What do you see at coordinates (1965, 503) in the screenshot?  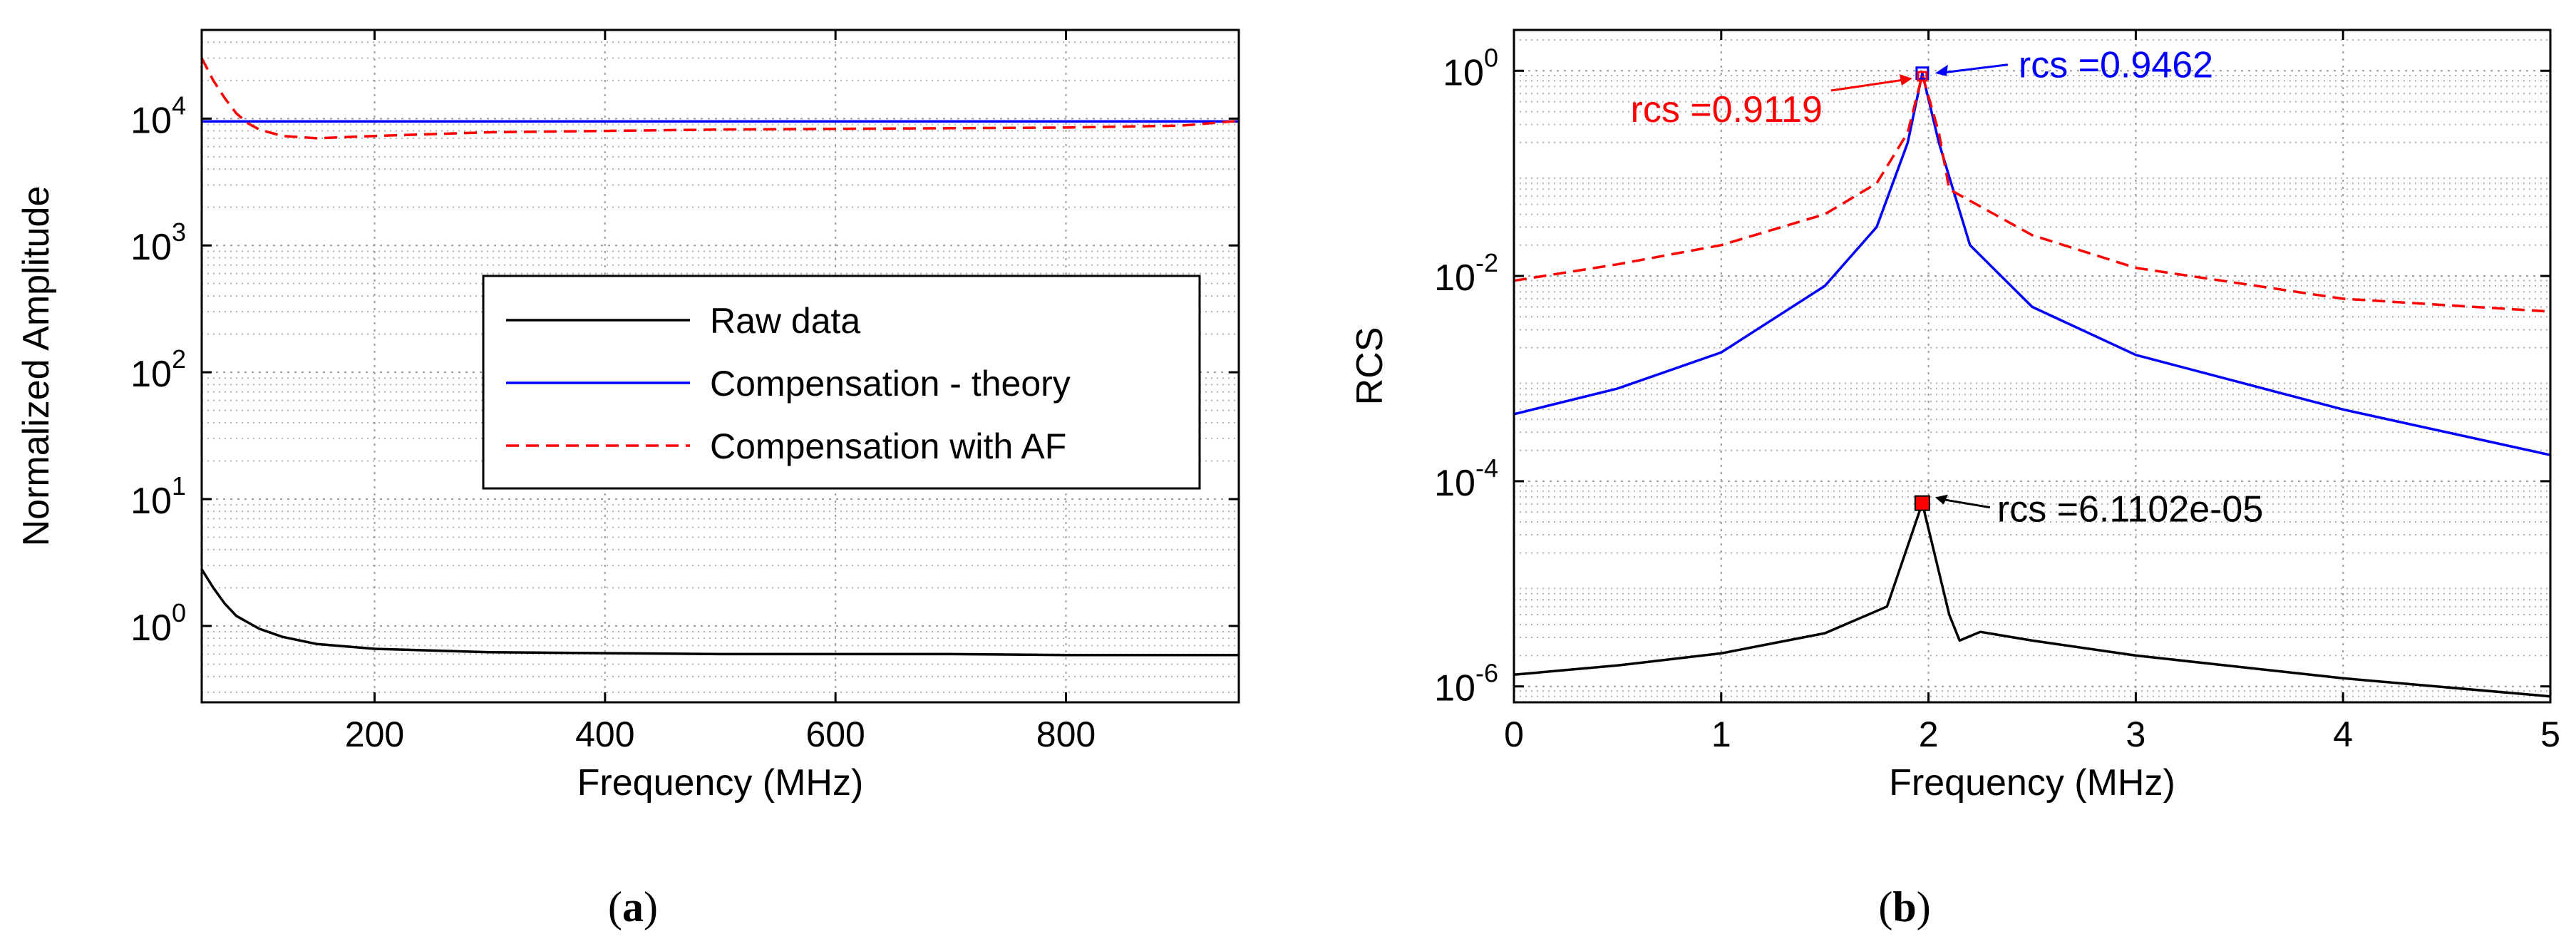 I see `annotation-arrow-black` at bounding box center [1965, 503].